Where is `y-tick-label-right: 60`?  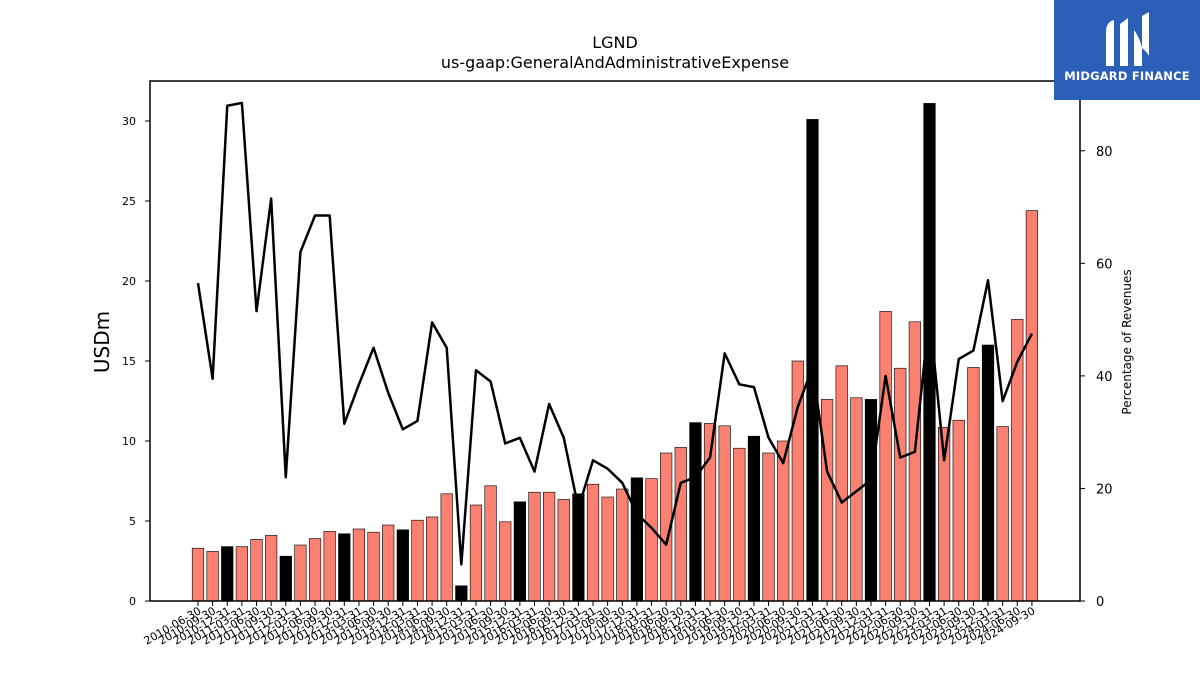 y-tick-label-right: 60 is located at coordinates (1104, 264).